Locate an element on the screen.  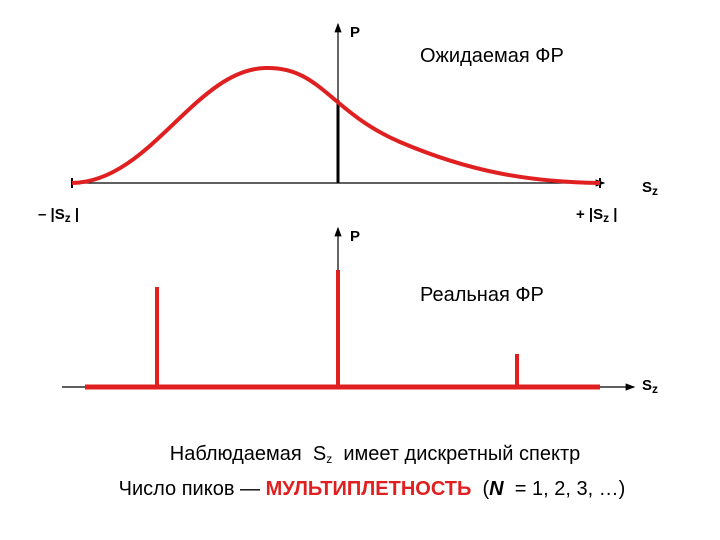
title: Реальная ФР is located at coordinates (482, 295).